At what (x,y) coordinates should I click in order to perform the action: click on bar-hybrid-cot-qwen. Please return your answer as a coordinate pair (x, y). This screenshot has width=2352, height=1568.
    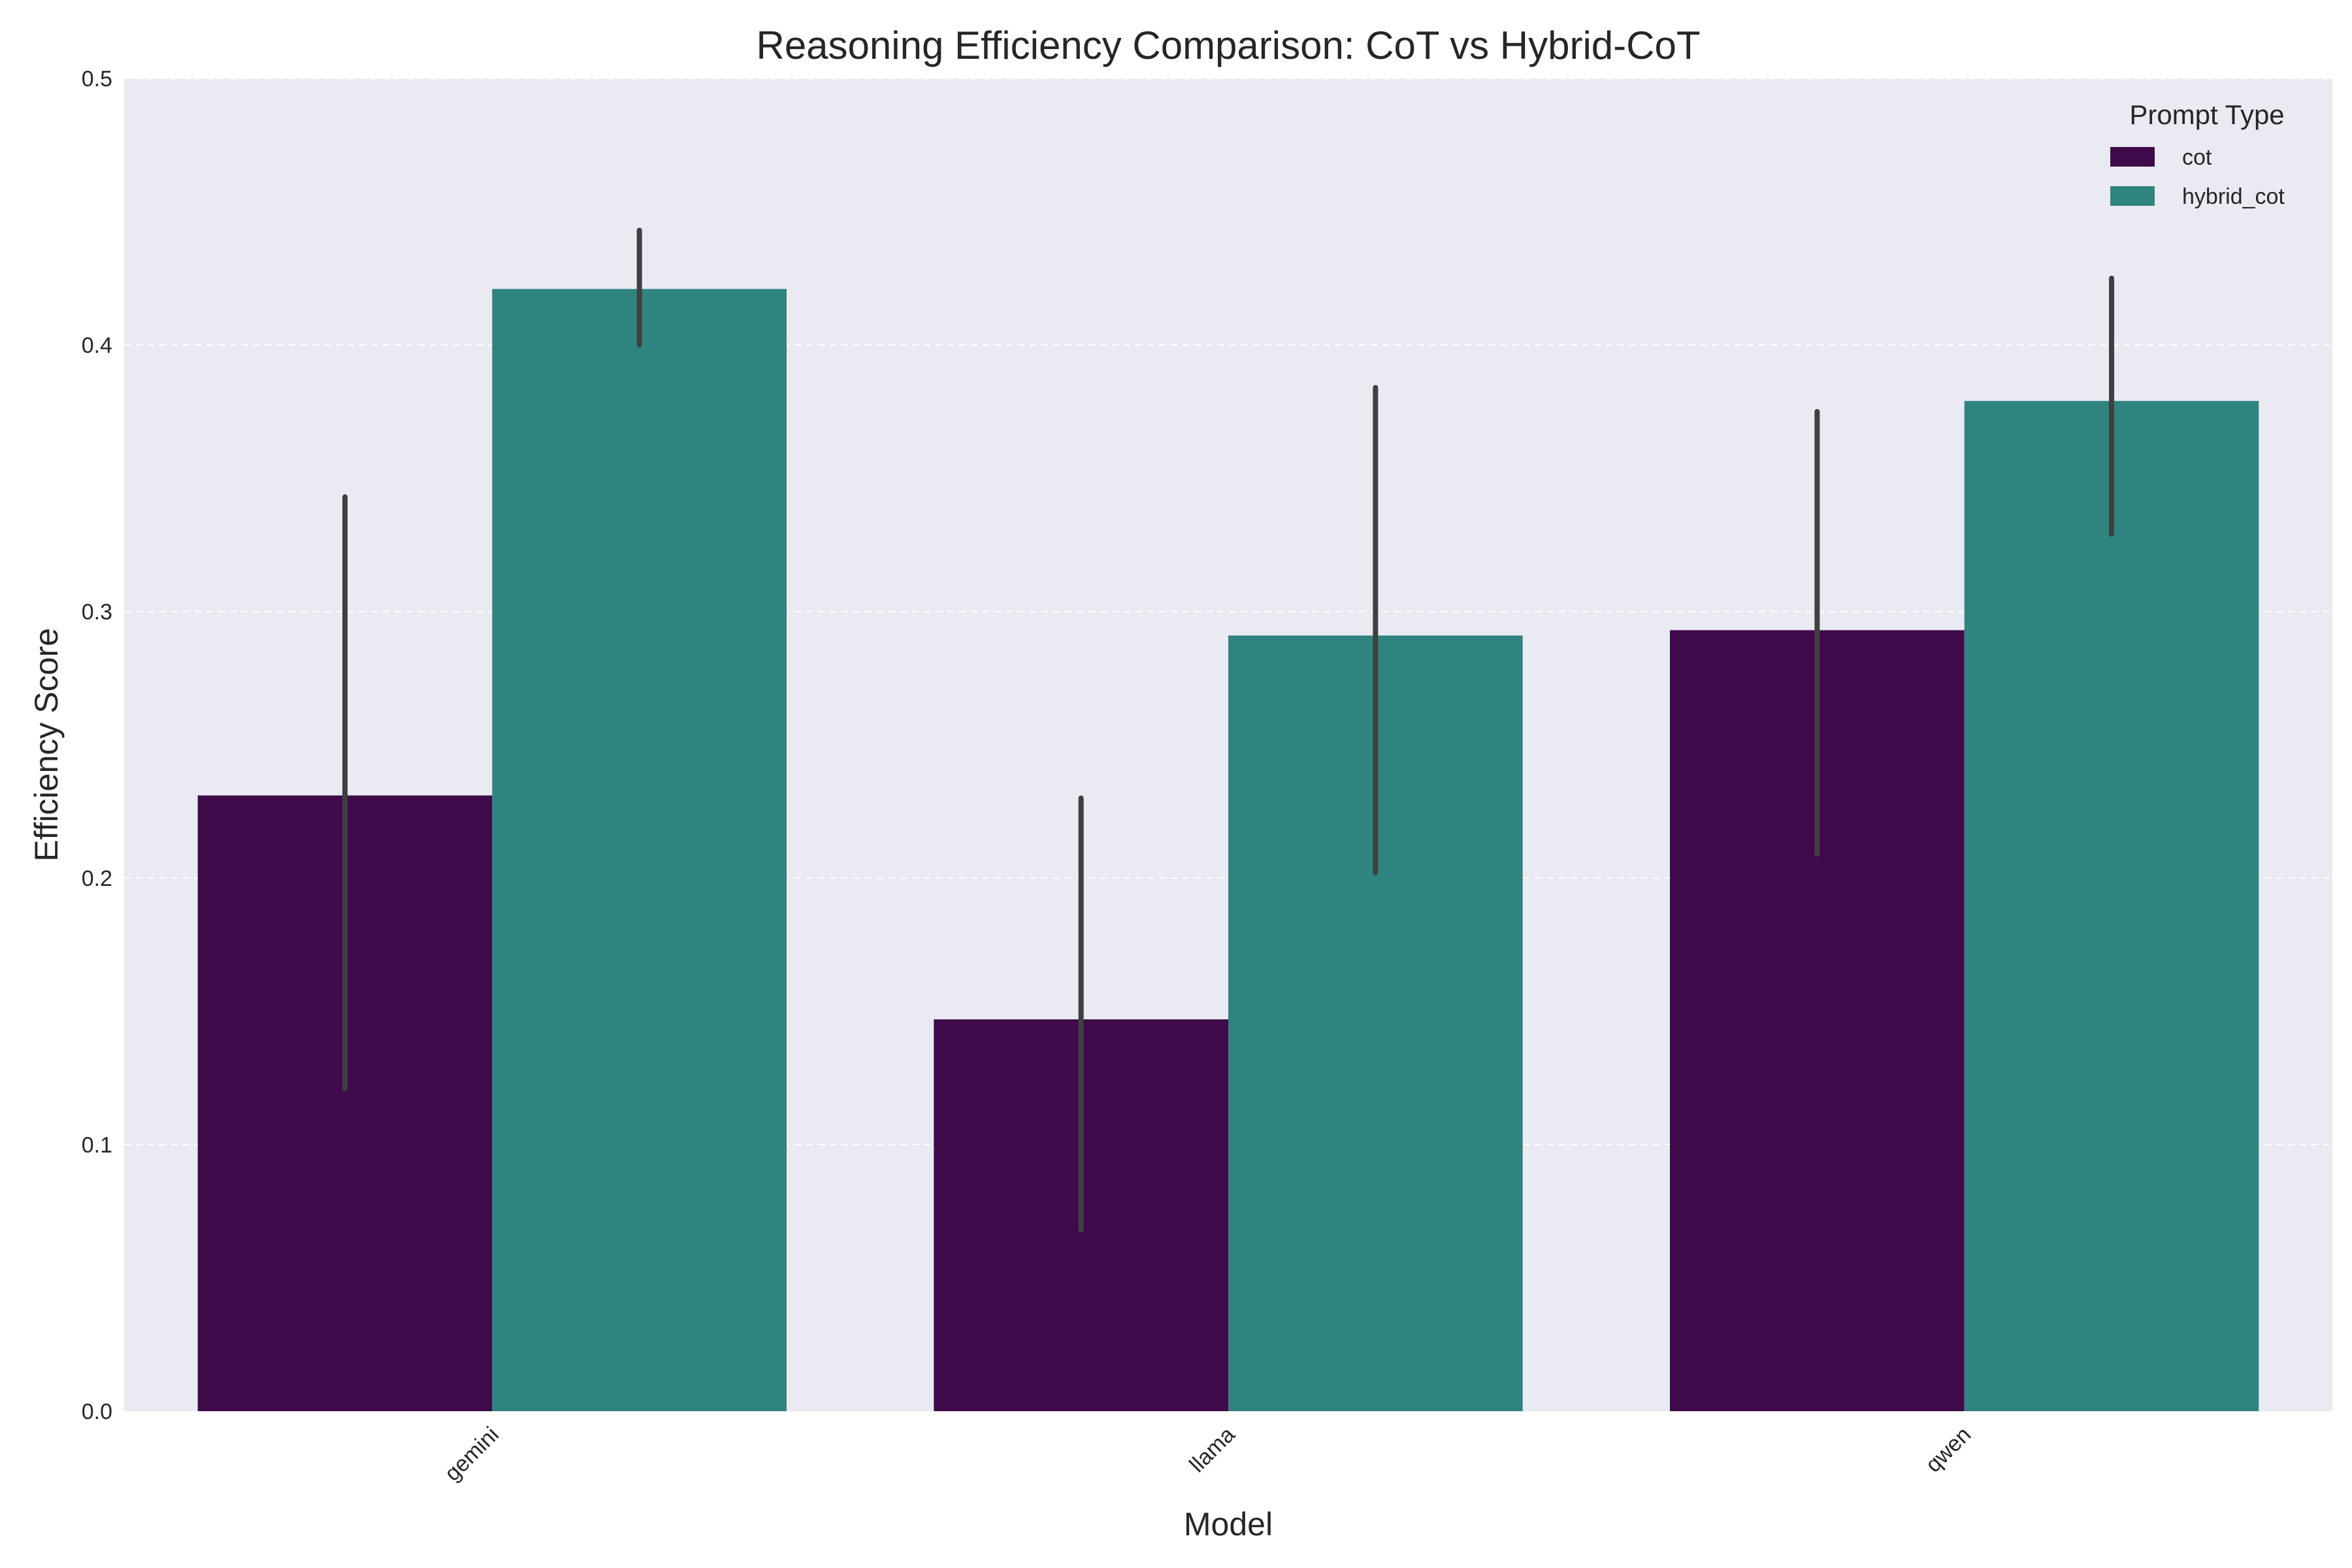
    Looking at the image, I should click on (2111, 906).